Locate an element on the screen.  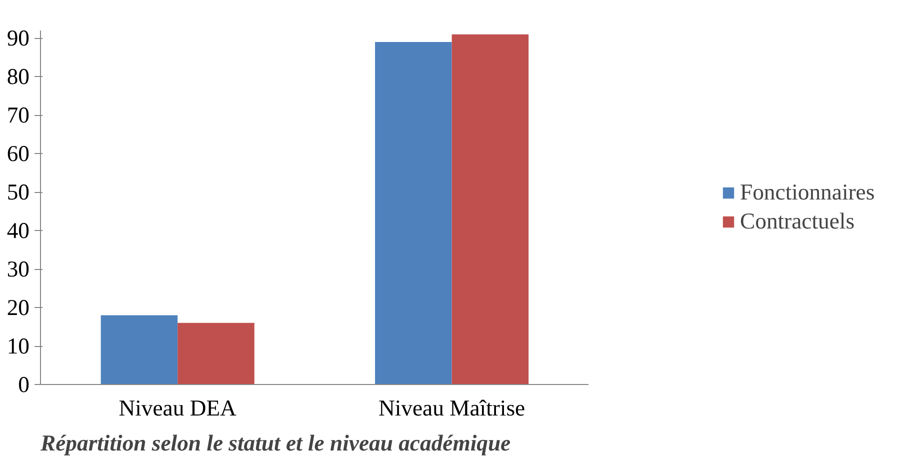
y-tick-label: 60 is located at coordinates (18, 153).